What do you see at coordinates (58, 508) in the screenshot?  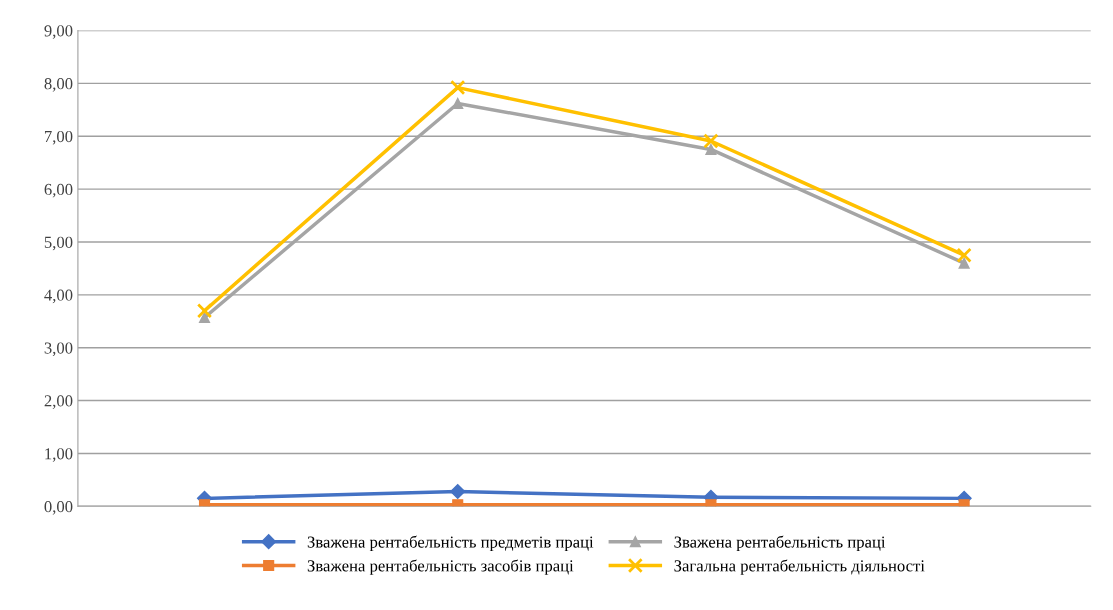 I see `y-tick-label: 0,00` at bounding box center [58, 508].